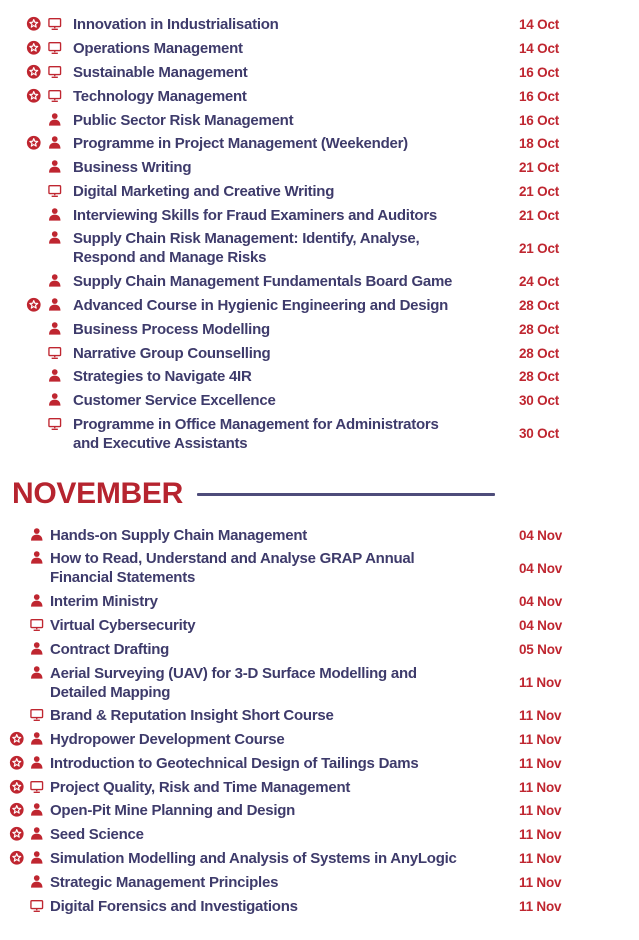 The height and width of the screenshot is (940, 639). What do you see at coordinates (539, 144) in the screenshot?
I see `course-date: 18 Oct` at bounding box center [539, 144].